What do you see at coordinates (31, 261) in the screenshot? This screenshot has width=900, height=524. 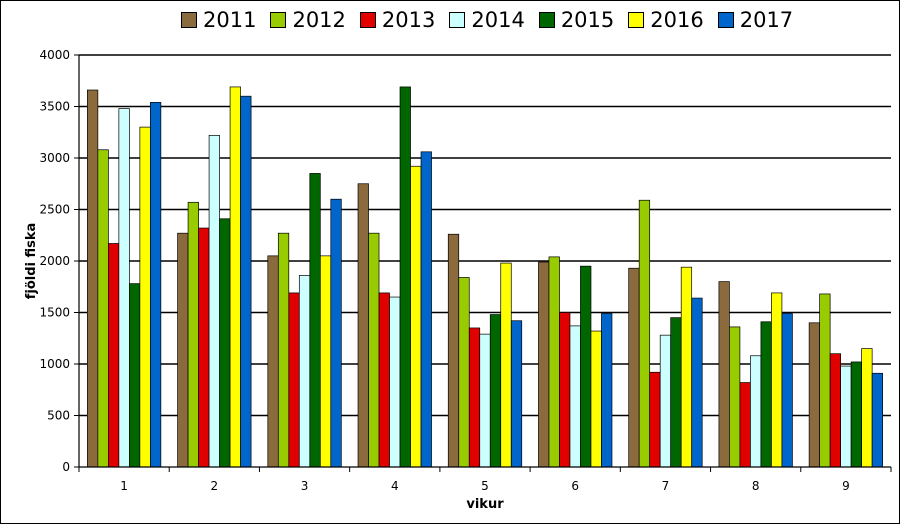 I see `y-axis-title: fjöldi fiska` at bounding box center [31, 261].